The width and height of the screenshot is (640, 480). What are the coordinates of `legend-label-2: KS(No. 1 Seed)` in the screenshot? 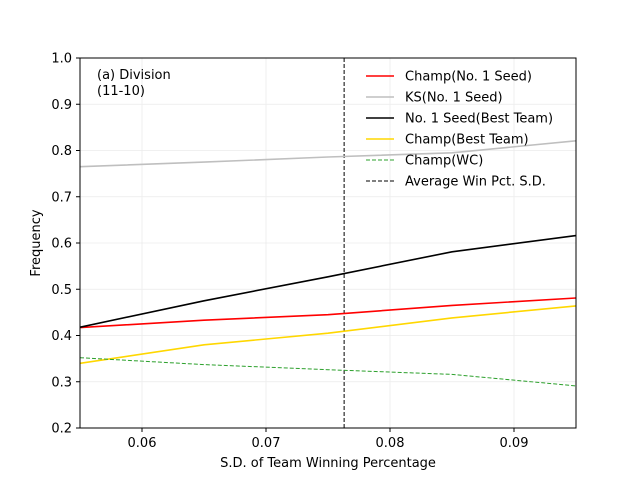 It's located at (454, 98).